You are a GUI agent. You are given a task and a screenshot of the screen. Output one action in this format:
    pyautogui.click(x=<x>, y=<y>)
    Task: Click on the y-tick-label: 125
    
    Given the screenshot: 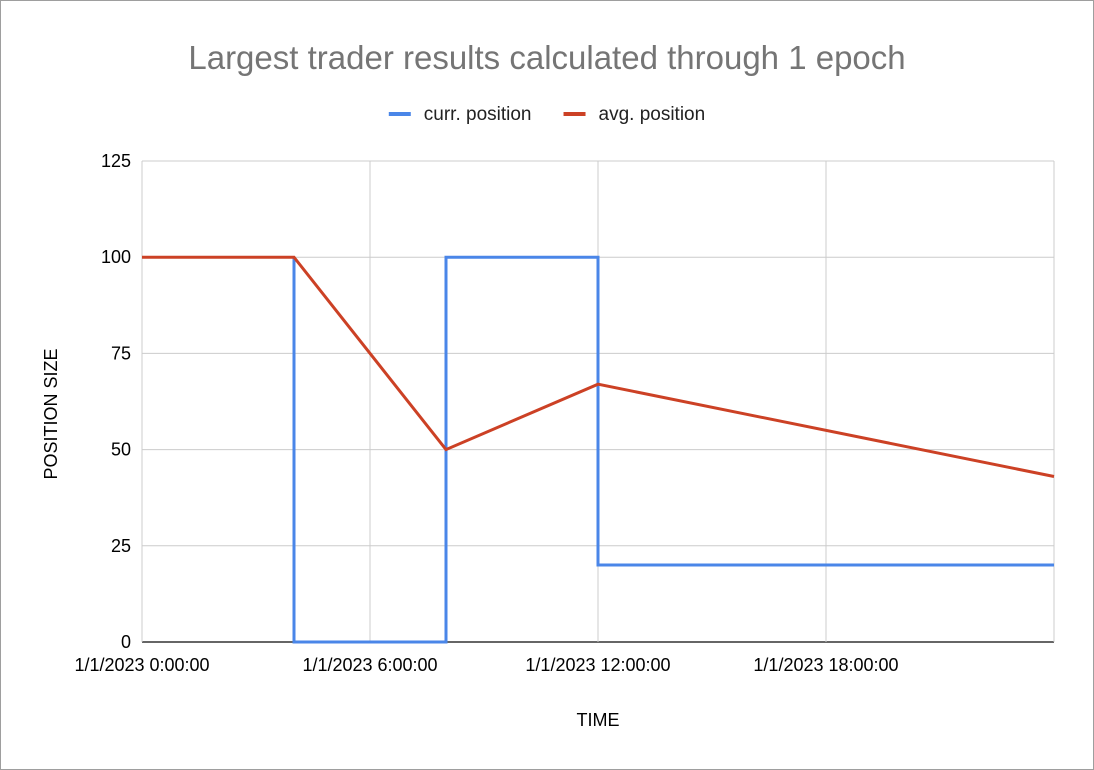 What is the action you would take?
    pyautogui.click(x=116, y=161)
    